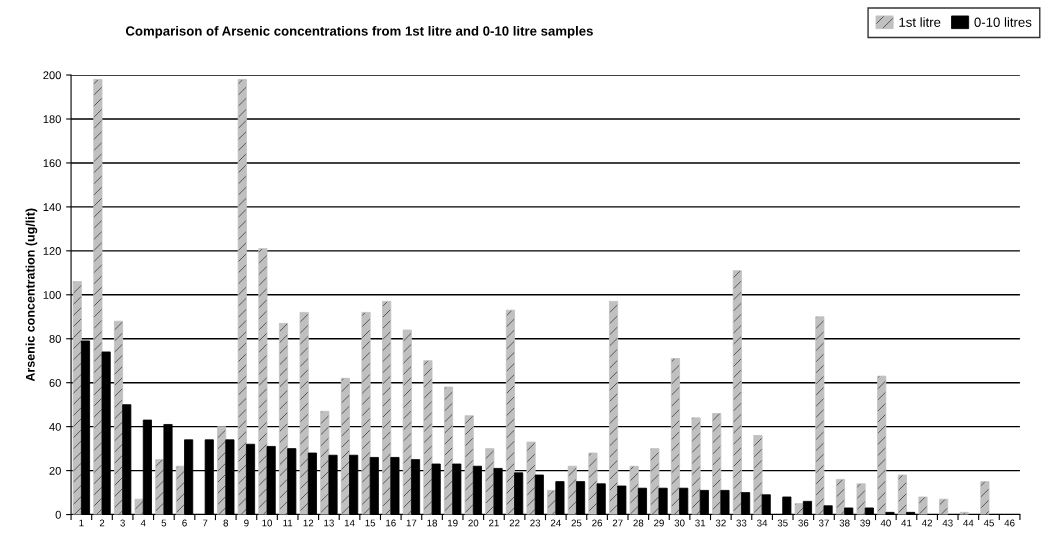 The image size is (1045, 536). Describe the element at coordinates (55, 339) in the screenshot. I see `y-tick-label: 80` at that location.